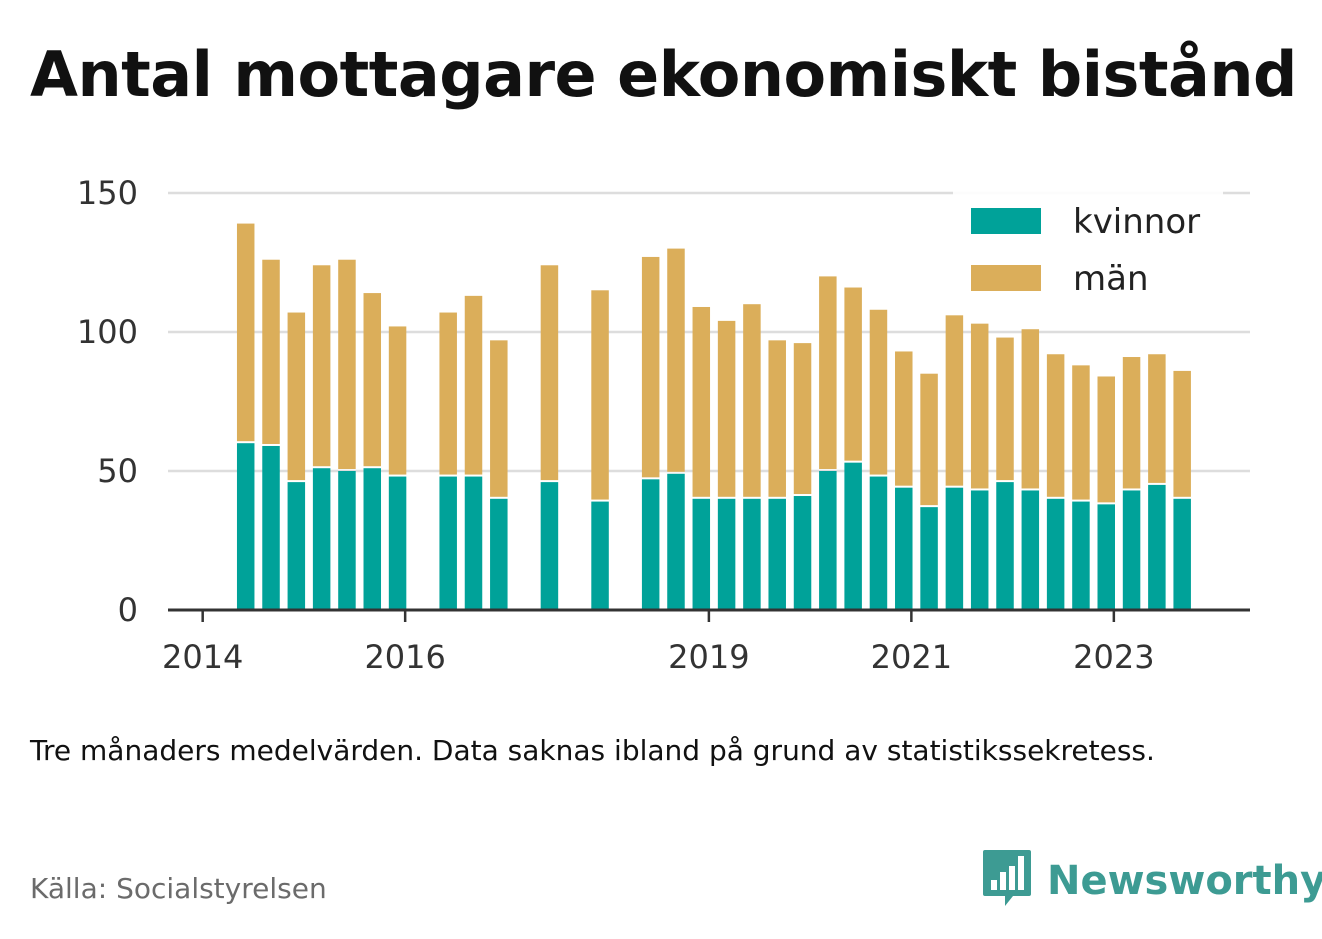 This screenshot has height=939, width=1322. I want to click on x-tick-label: 2023, so click(1113, 657).